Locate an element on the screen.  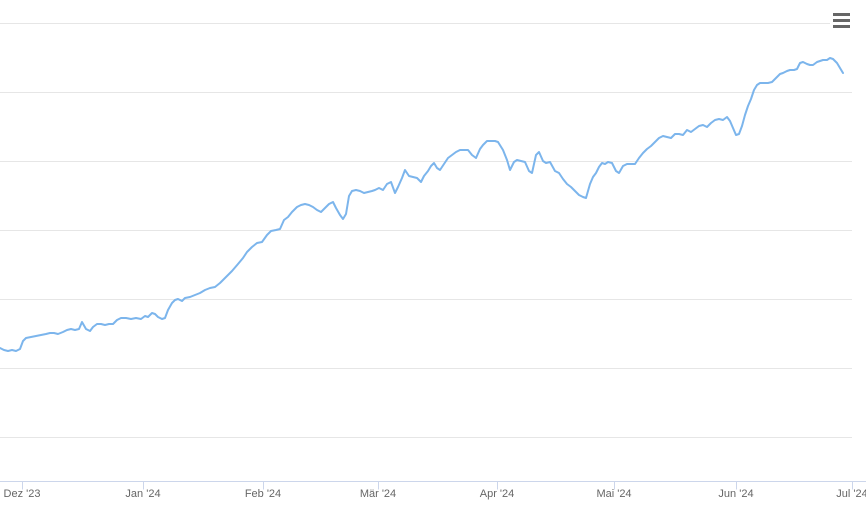
hamburger-menu-icon is located at coordinates (842, 18).